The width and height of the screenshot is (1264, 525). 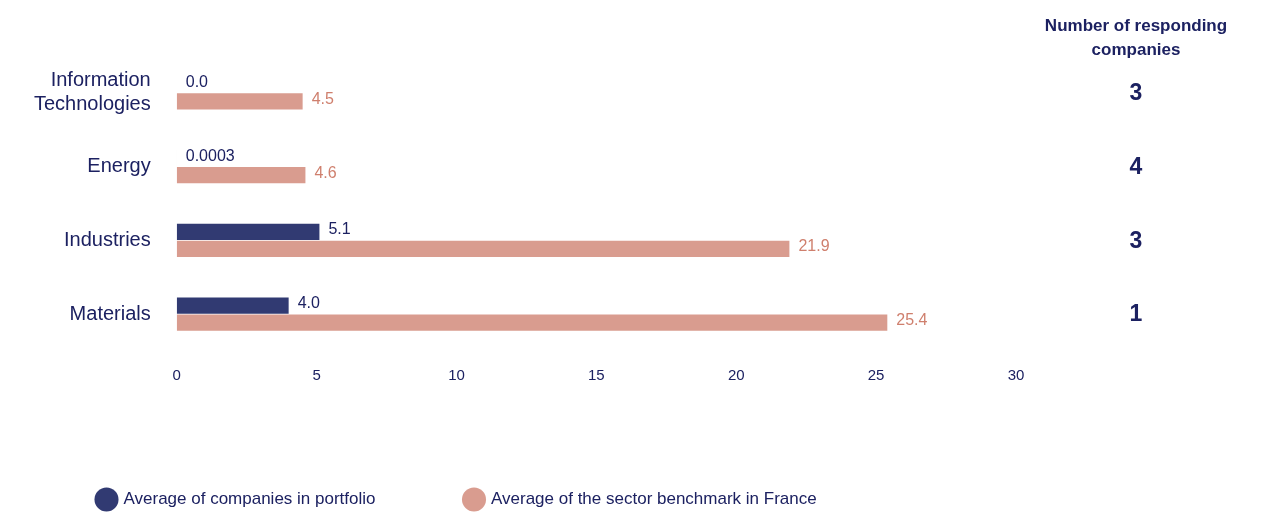 What do you see at coordinates (308, 303) in the screenshot?
I see `data-label: 4.0` at bounding box center [308, 303].